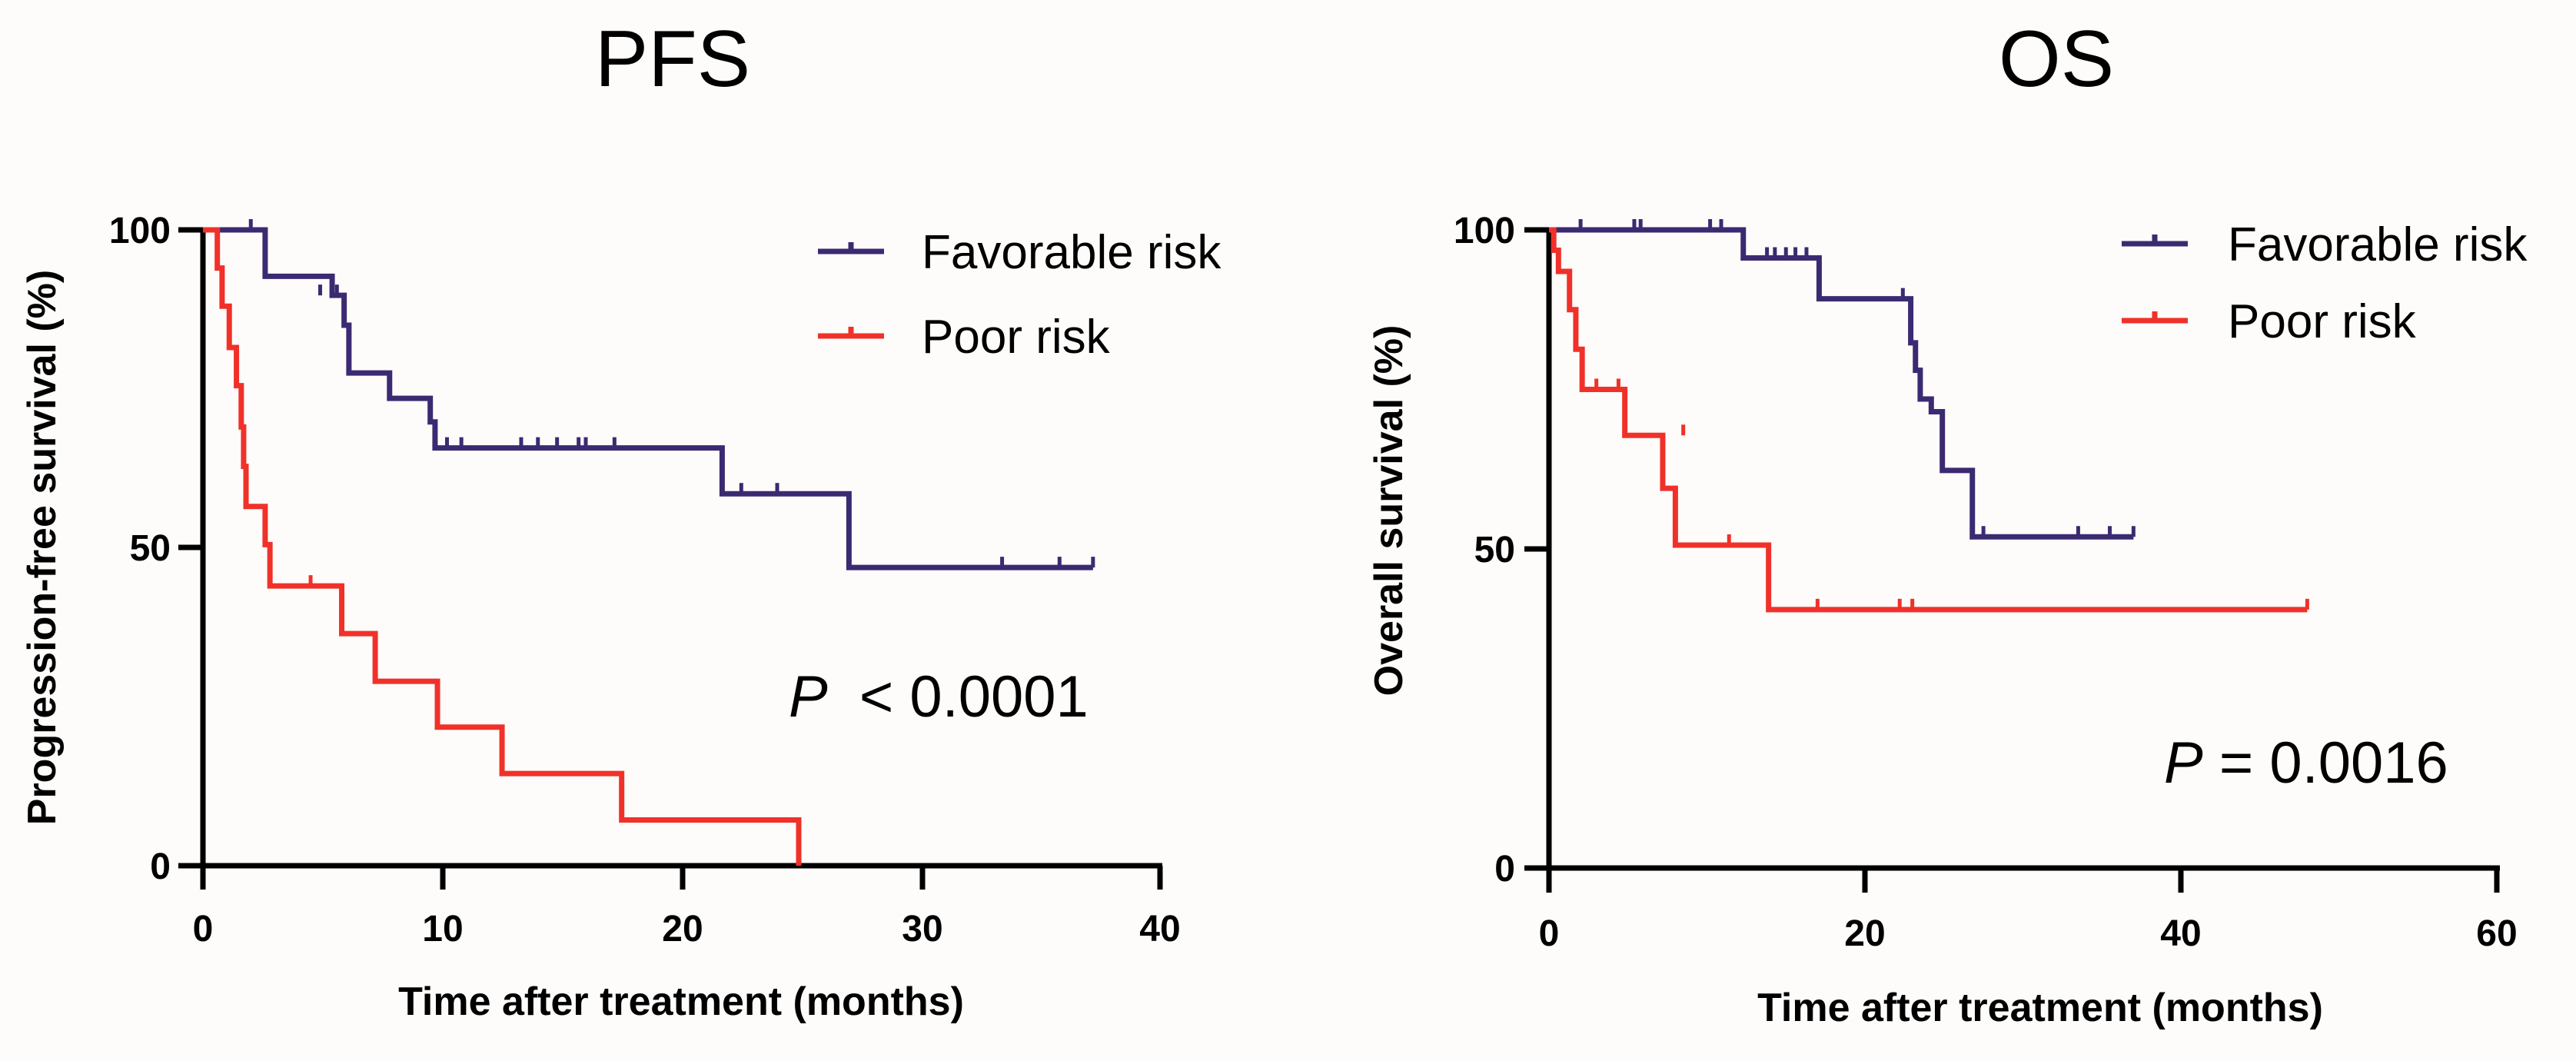 This screenshot has width=2576, height=1061. Describe the element at coordinates (1928, 420) in the screenshot. I see `os-poor-curve` at that location.